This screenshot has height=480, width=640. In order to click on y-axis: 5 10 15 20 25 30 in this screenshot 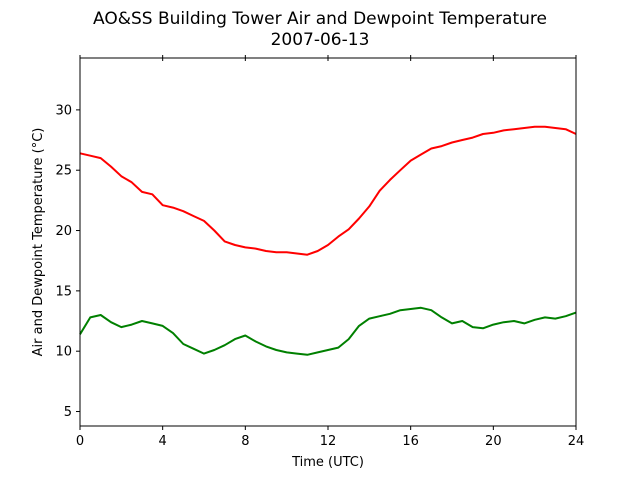, I will do `click(67, 261)`.